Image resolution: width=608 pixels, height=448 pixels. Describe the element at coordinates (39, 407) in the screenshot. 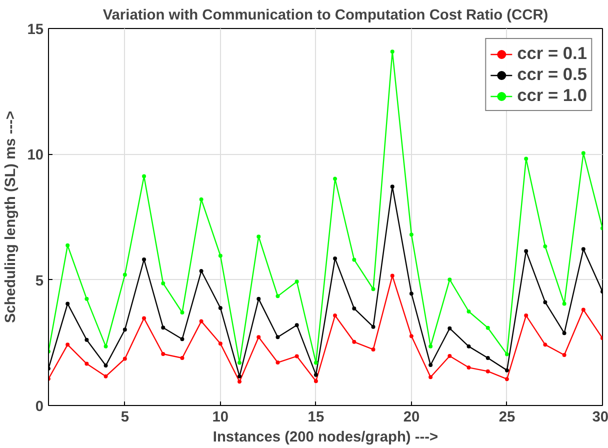

I see `y-tick-label: 0` at that location.